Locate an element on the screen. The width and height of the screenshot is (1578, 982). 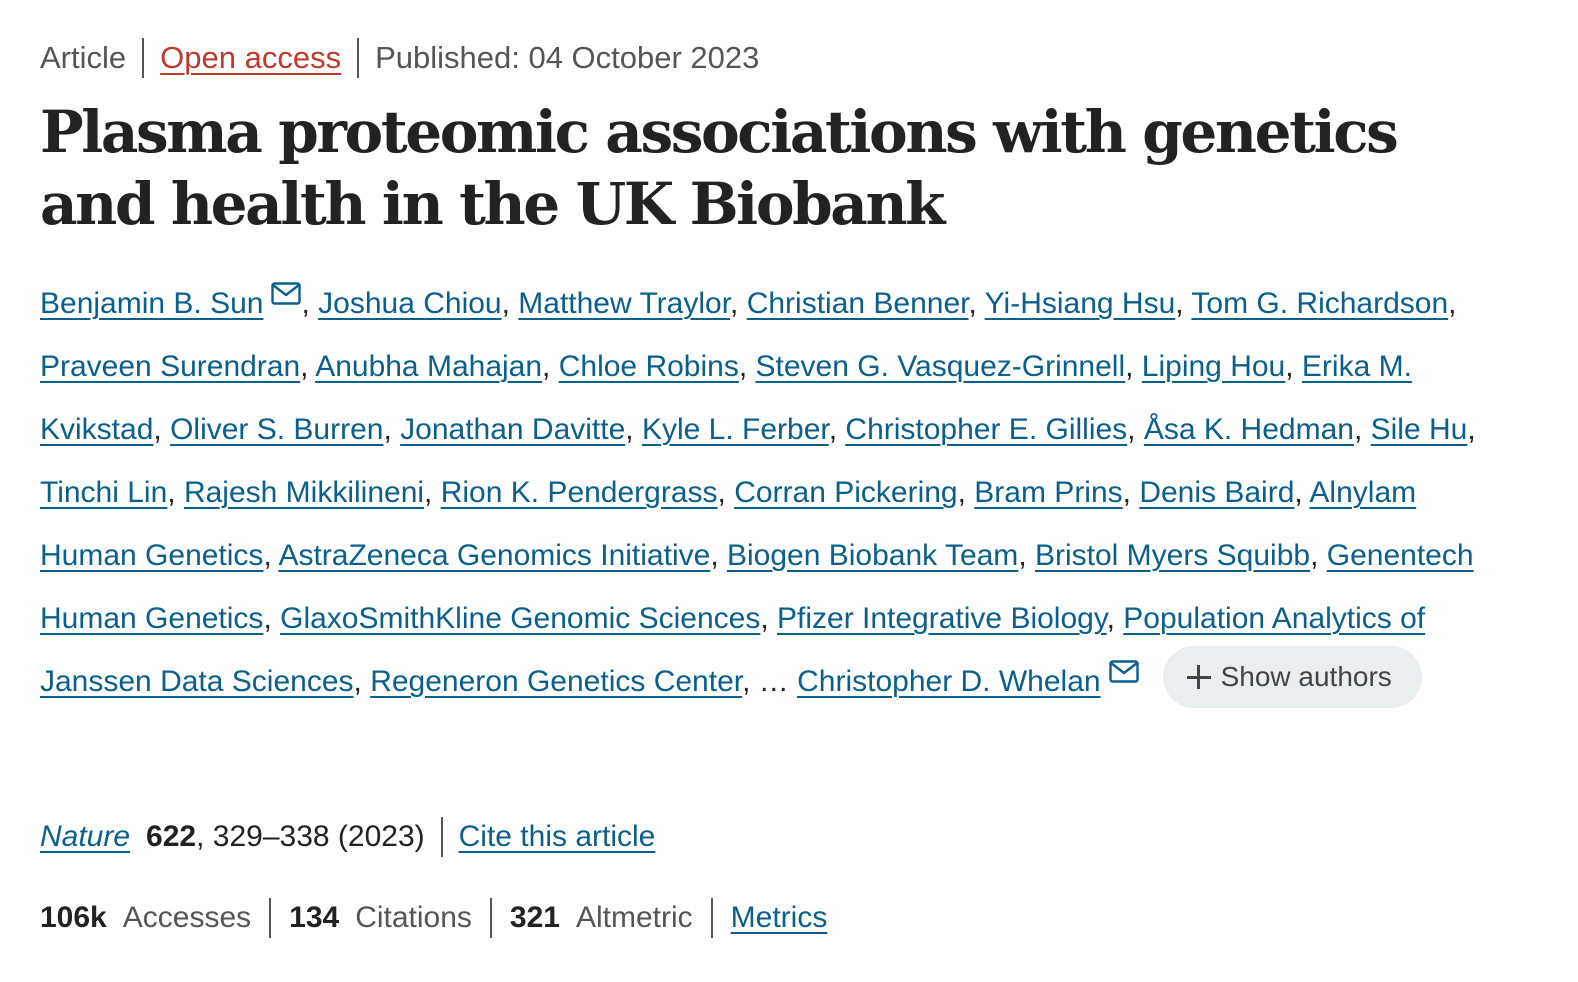
author-link-liping-hou: Liping Hou is located at coordinates (1213, 366).